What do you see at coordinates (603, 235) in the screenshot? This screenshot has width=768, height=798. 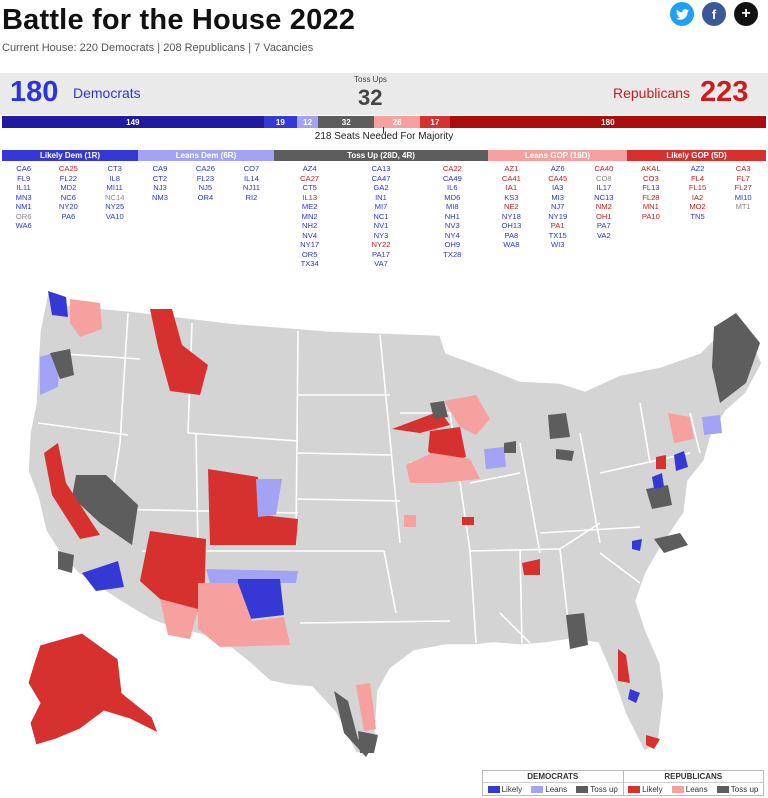 I see `district-code: VA2` at bounding box center [603, 235].